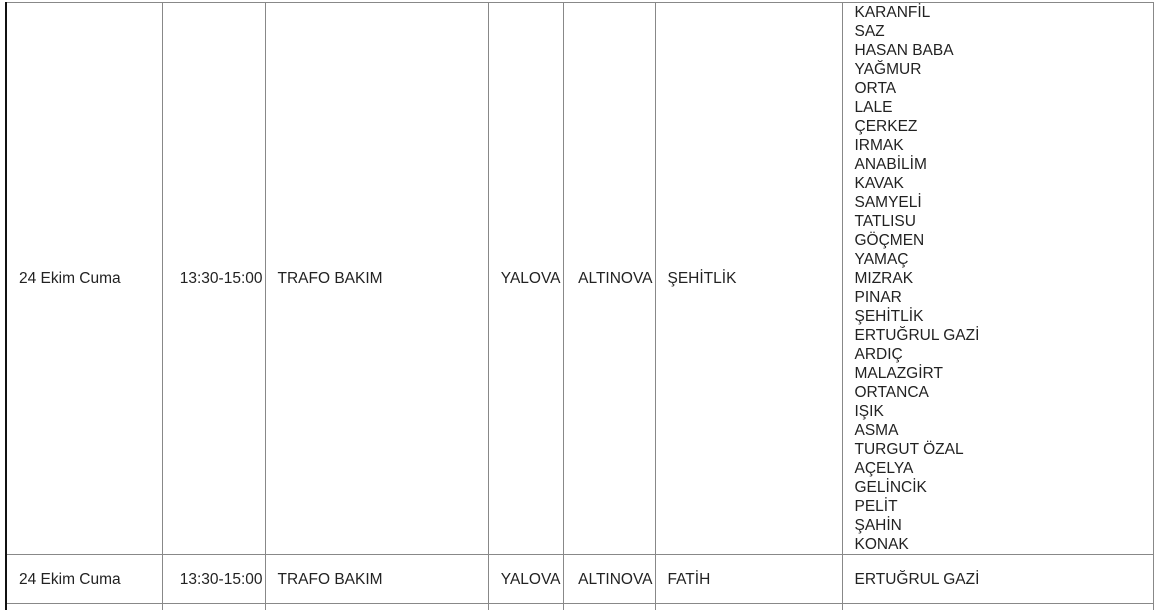 The width and height of the screenshot is (1156, 610). Describe the element at coordinates (1004, 31) in the screenshot. I see `street-name: SAZ` at that location.